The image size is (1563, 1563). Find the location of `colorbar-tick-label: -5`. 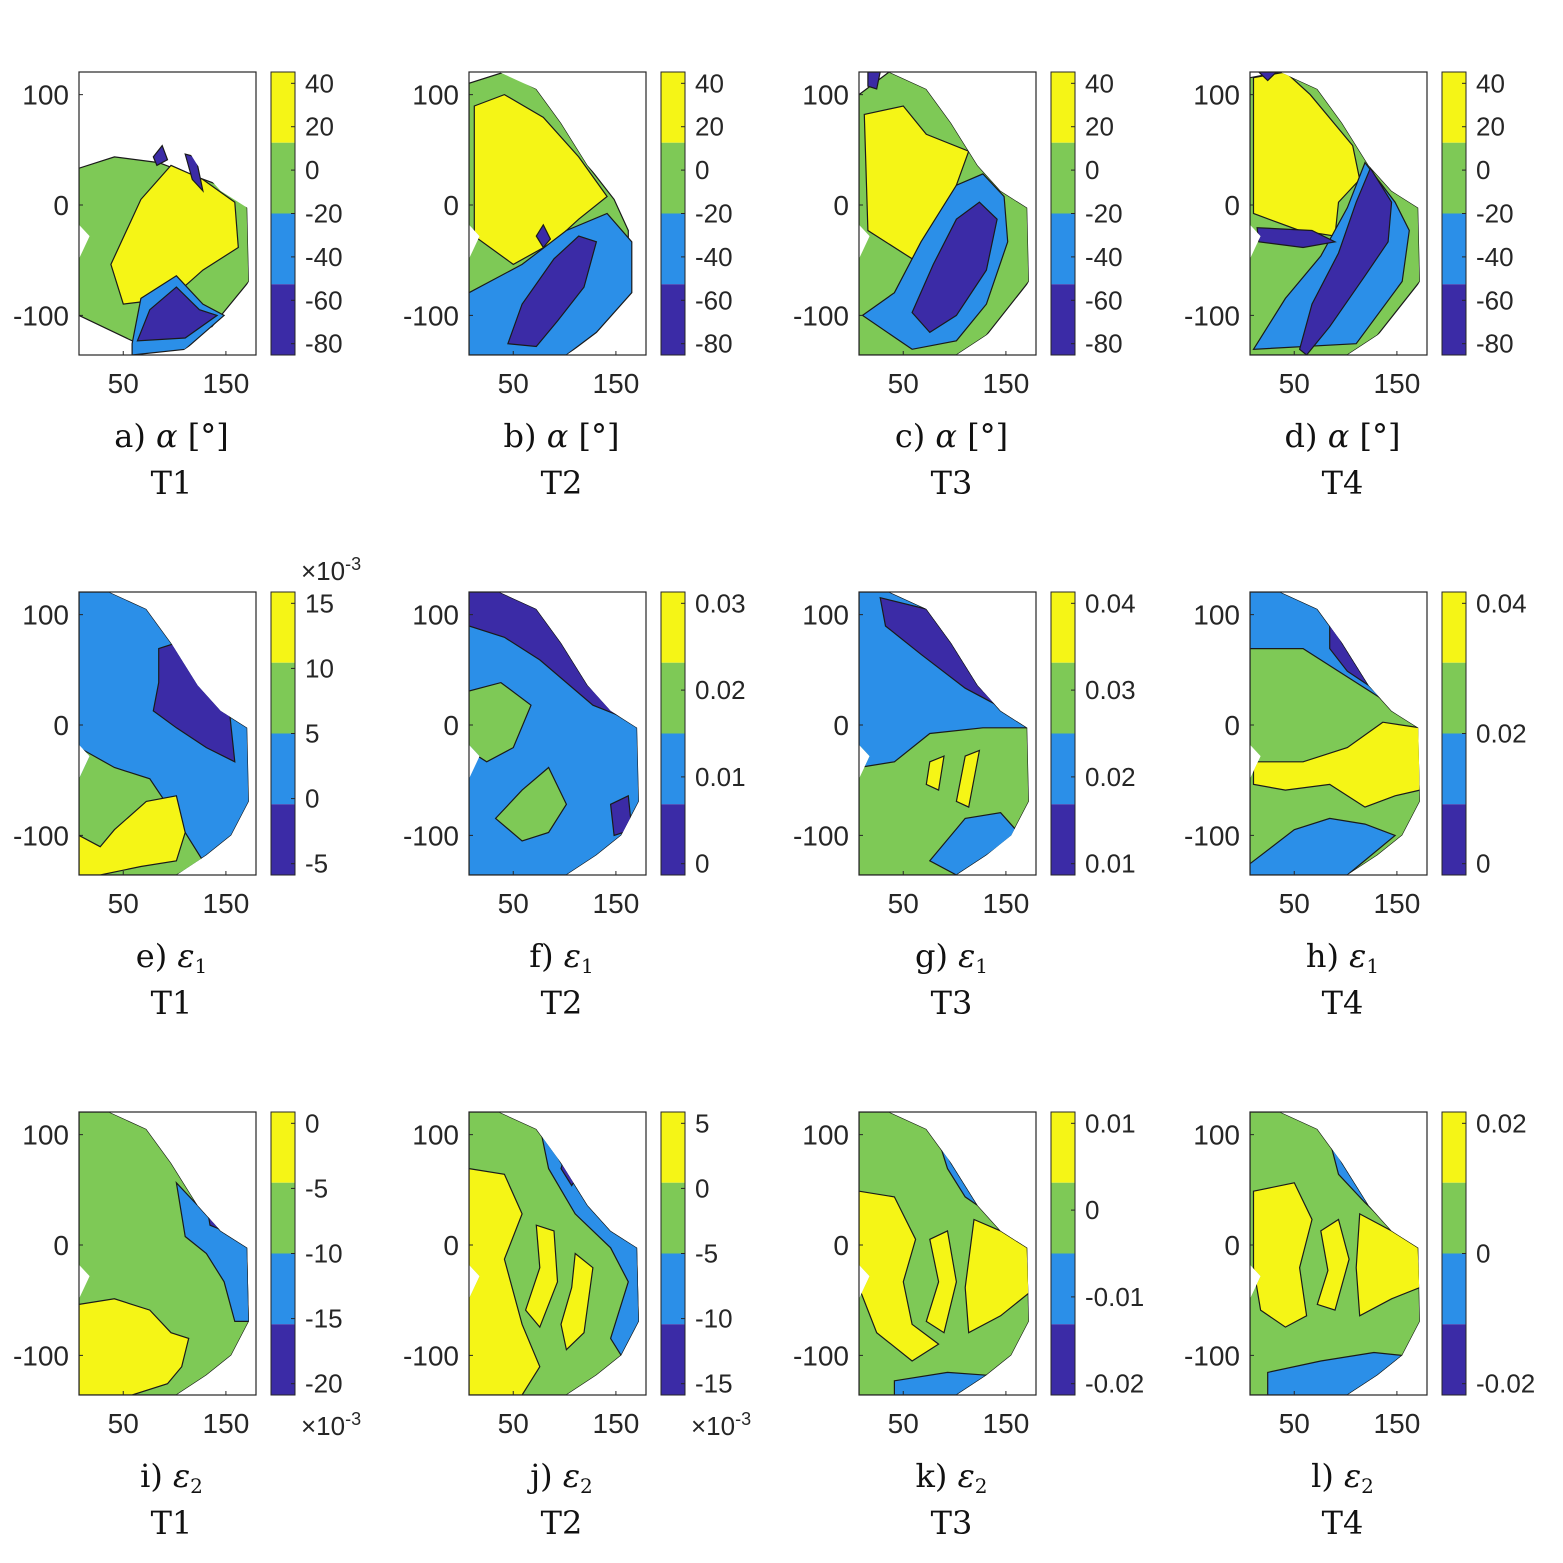

colorbar-tick-label: -5 is located at coordinates (706, 1254).